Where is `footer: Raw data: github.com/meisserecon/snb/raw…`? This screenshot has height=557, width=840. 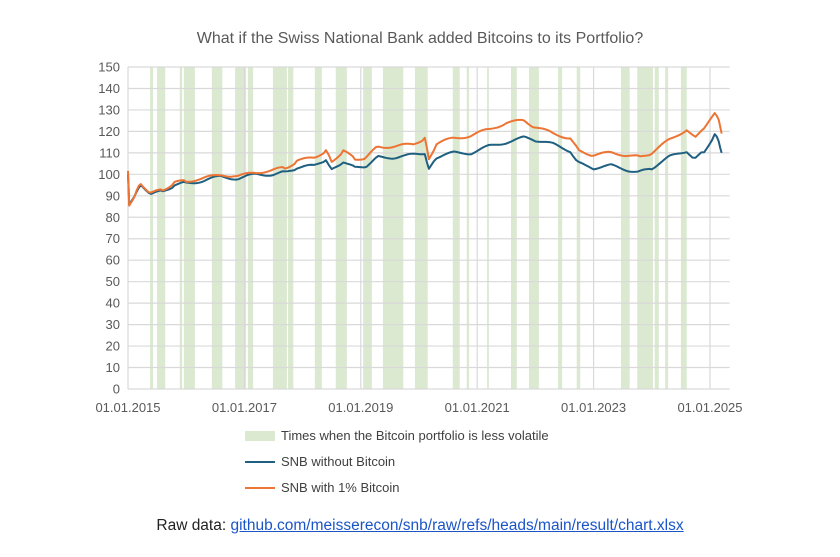
footer: Raw data: github.com/meisserecon/snb/raw… is located at coordinates (420, 526).